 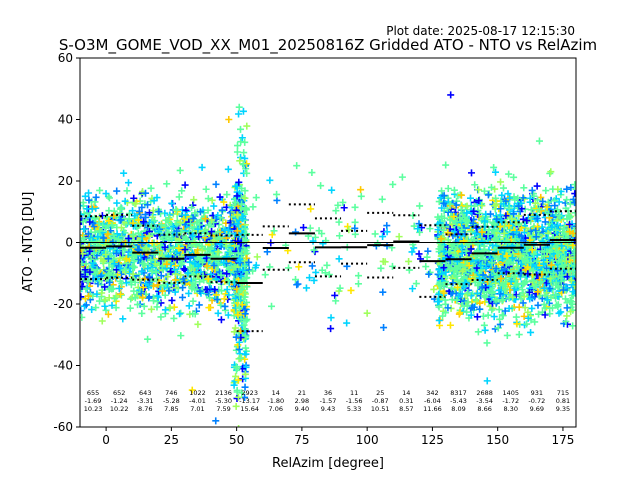 I want to click on bin-count-label: 652, so click(x=119, y=393).